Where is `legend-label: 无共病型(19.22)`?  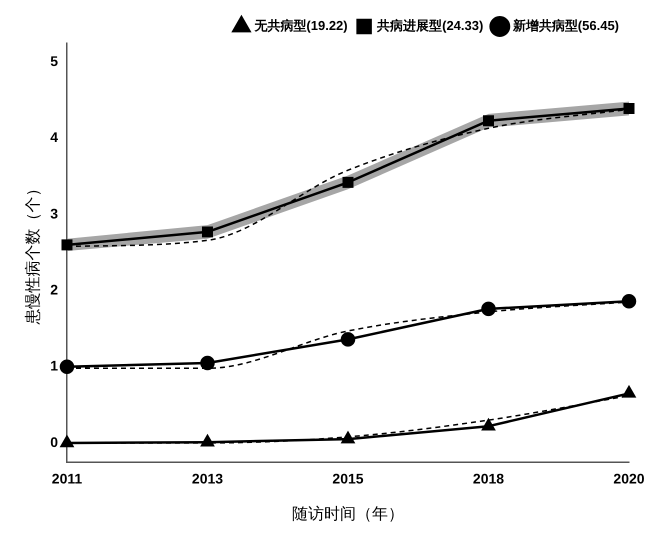 legend-label: 无共病型(19.22) is located at coordinates (300, 26).